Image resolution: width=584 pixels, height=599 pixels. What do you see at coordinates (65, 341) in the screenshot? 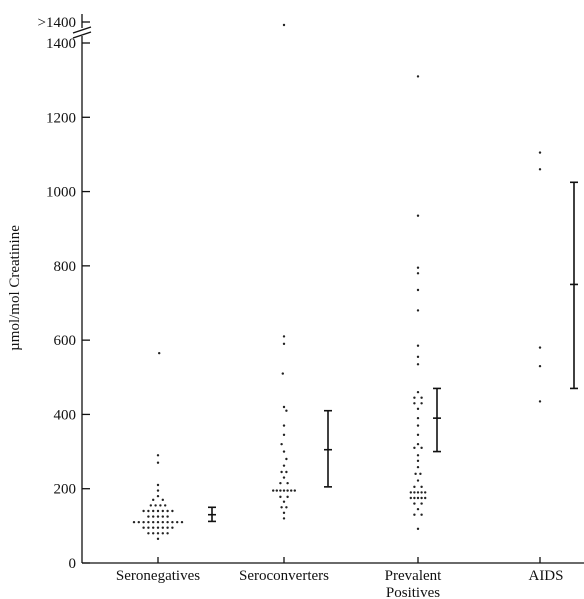
I see `y-tick-label: 600` at bounding box center [65, 341].